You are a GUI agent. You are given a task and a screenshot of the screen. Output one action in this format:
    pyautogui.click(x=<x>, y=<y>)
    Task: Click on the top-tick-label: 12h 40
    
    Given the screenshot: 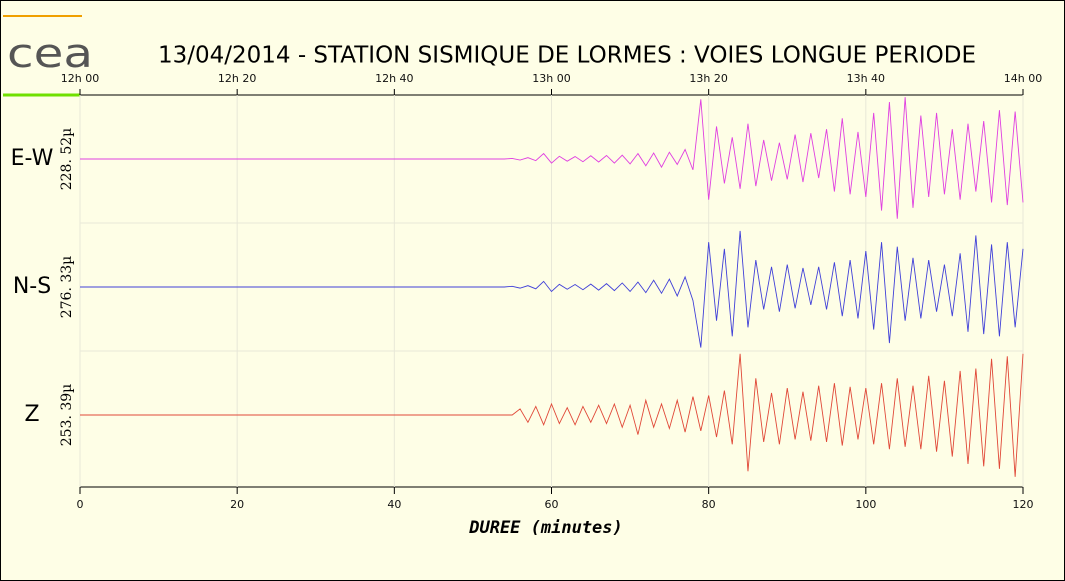 What is the action you would take?
    pyautogui.click(x=394, y=78)
    